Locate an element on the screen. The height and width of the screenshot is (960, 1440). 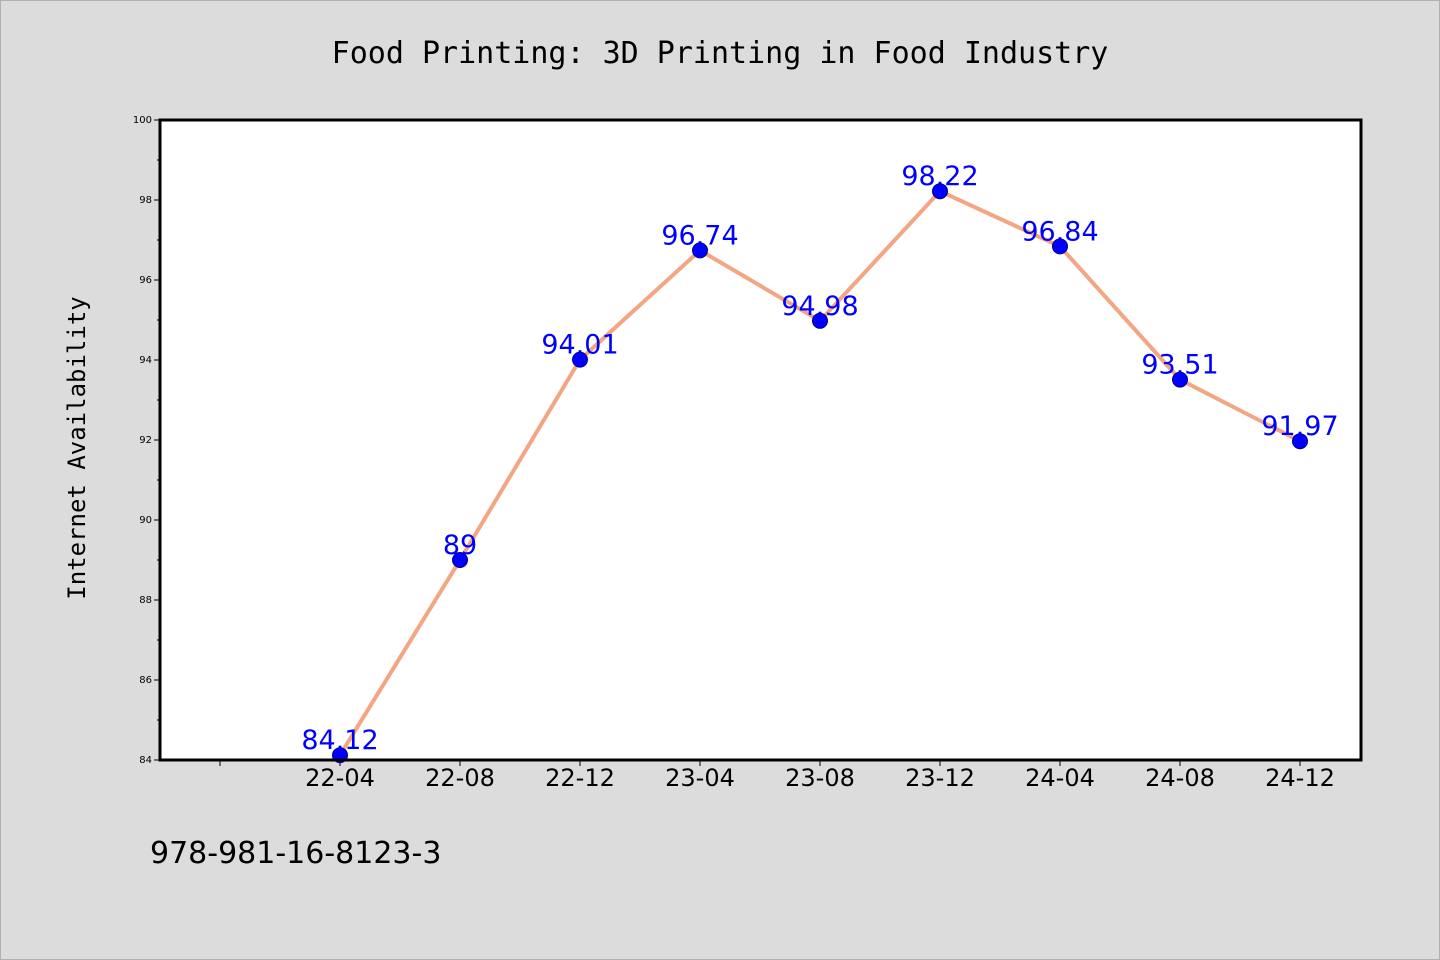
y-tick-label: 94 is located at coordinates (145, 360).